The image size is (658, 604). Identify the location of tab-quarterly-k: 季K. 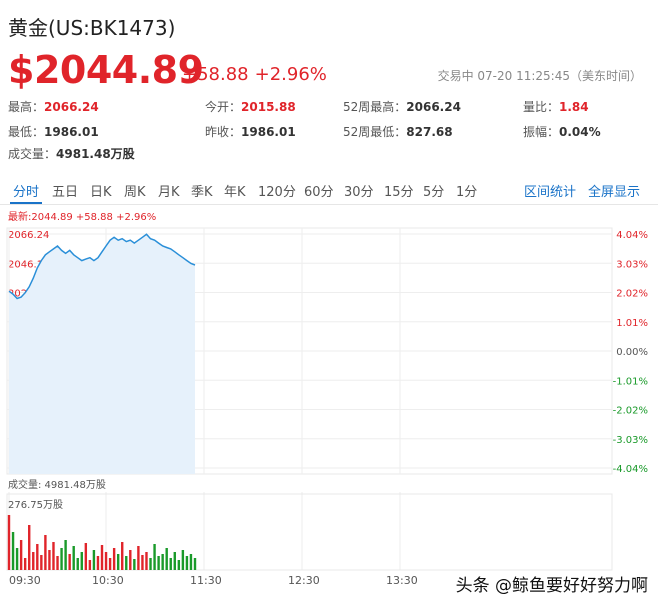
(202, 192).